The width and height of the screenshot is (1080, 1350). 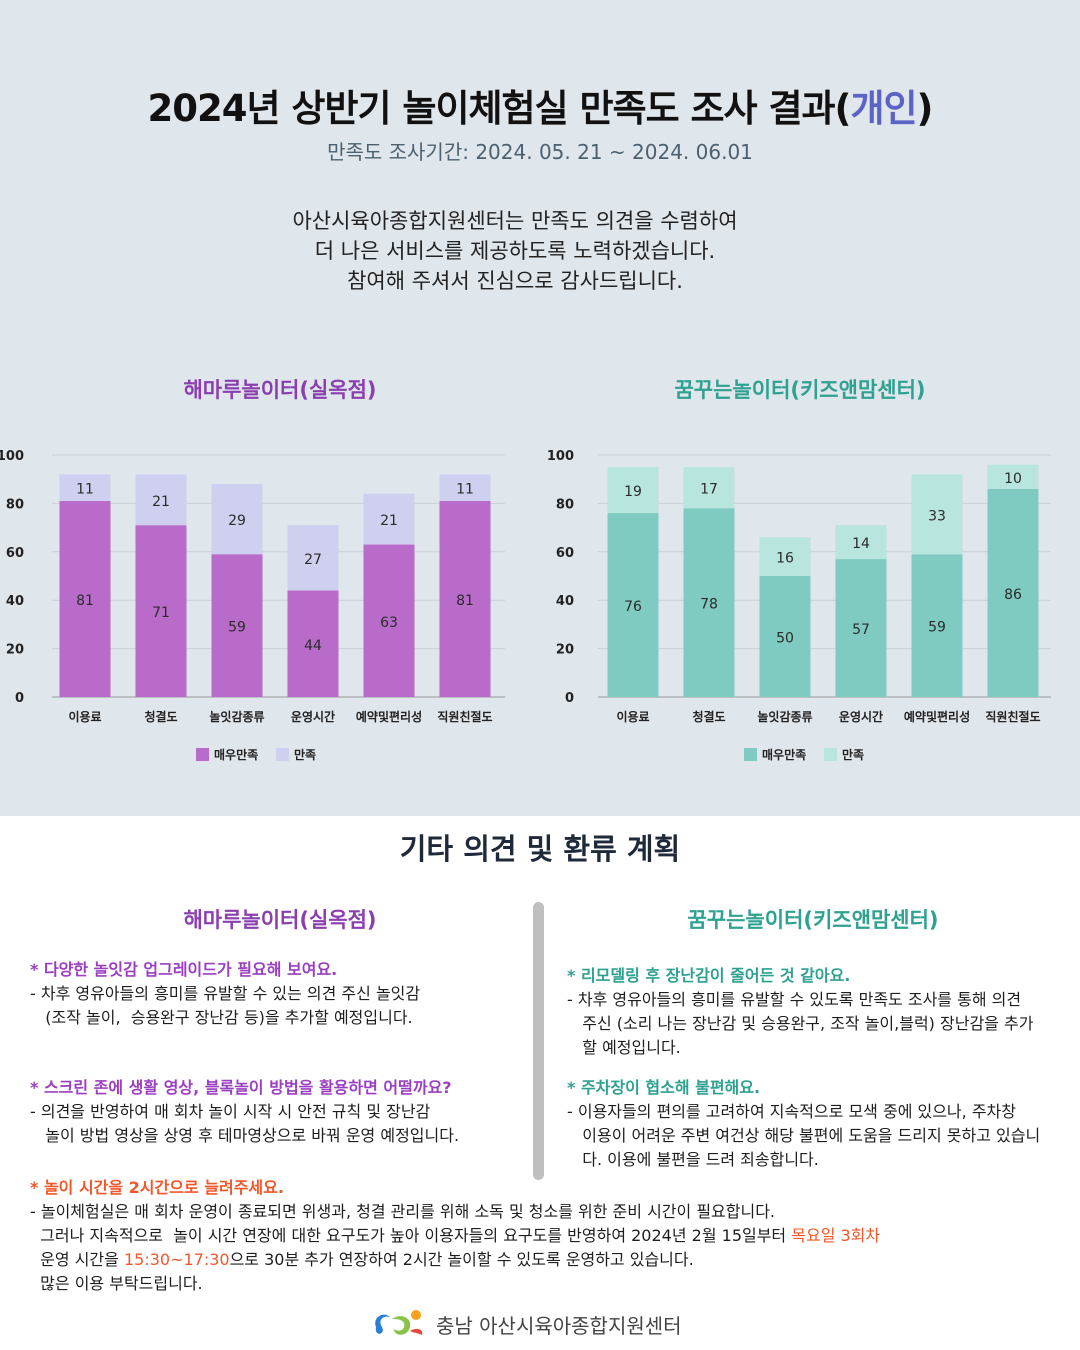 I want to click on opinions-title-kkumkkuneun: 꿈꾸는놀이터(키즈앤맘센터), so click(x=813, y=920).